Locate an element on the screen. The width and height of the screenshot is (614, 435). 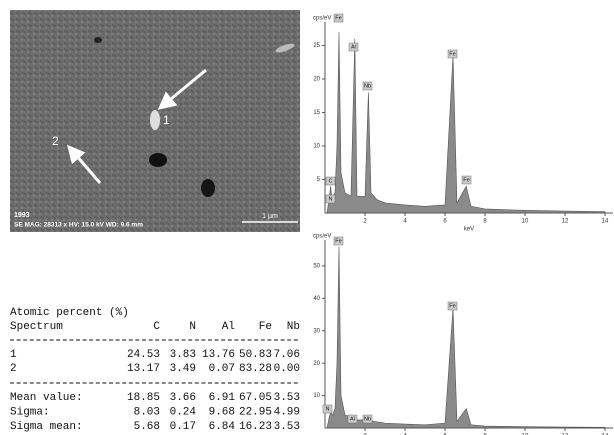
table-cell: 8.03 is located at coordinates (147, 412).